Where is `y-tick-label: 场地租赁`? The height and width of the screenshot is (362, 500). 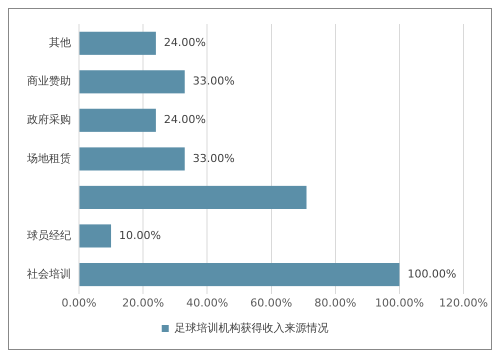 y-tick-label: 场地租赁 is located at coordinates (48, 158).